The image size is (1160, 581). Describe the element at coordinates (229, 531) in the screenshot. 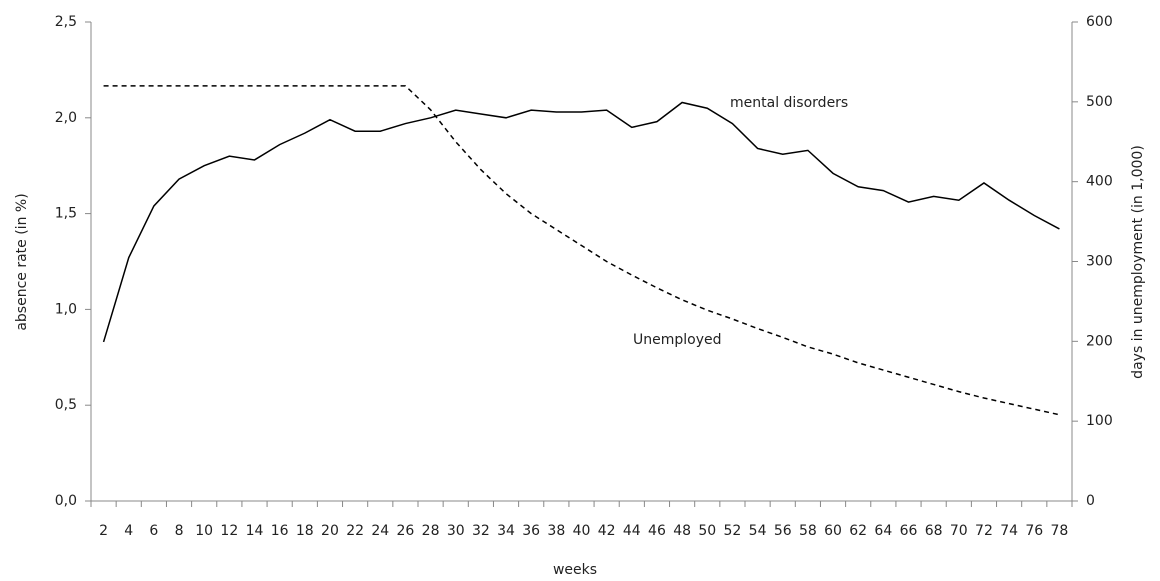

I see `x-tick-label: 12` at that location.